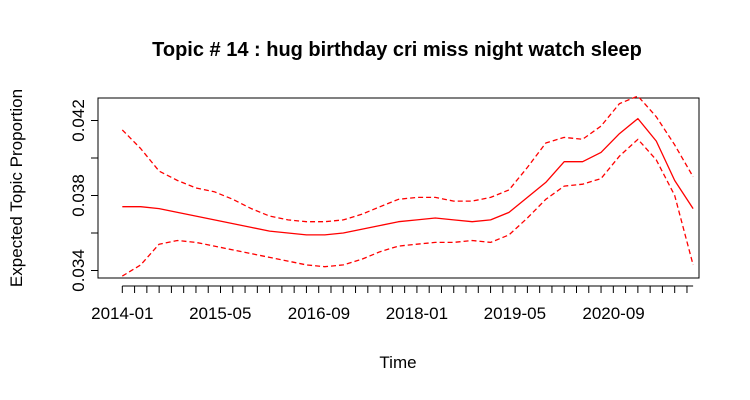 The height and width of the screenshot is (400, 750). What do you see at coordinates (78, 195) in the screenshot?
I see `y-tick-label: 0.038` at bounding box center [78, 195].